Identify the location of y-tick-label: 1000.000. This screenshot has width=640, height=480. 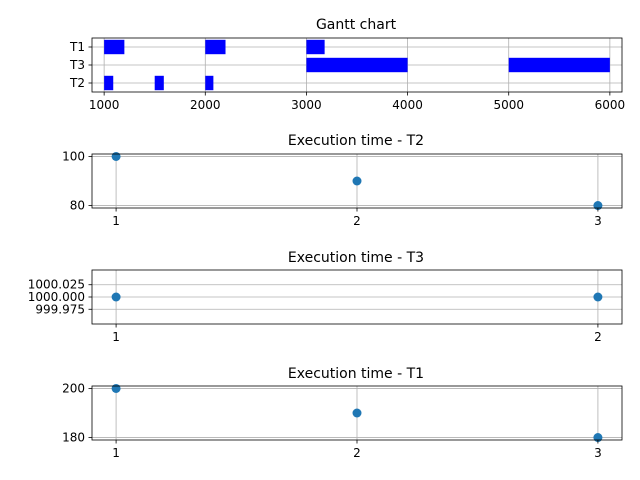
(56, 297).